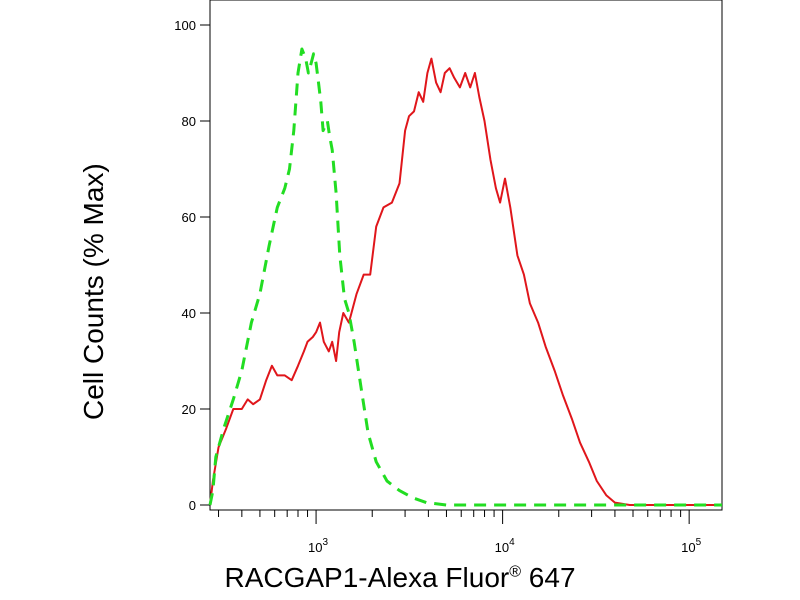 This screenshot has width=800, height=600. Describe the element at coordinates (192, 265) in the screenshot. I see `y-axis: 0 20 40 60 80 100` at that location.